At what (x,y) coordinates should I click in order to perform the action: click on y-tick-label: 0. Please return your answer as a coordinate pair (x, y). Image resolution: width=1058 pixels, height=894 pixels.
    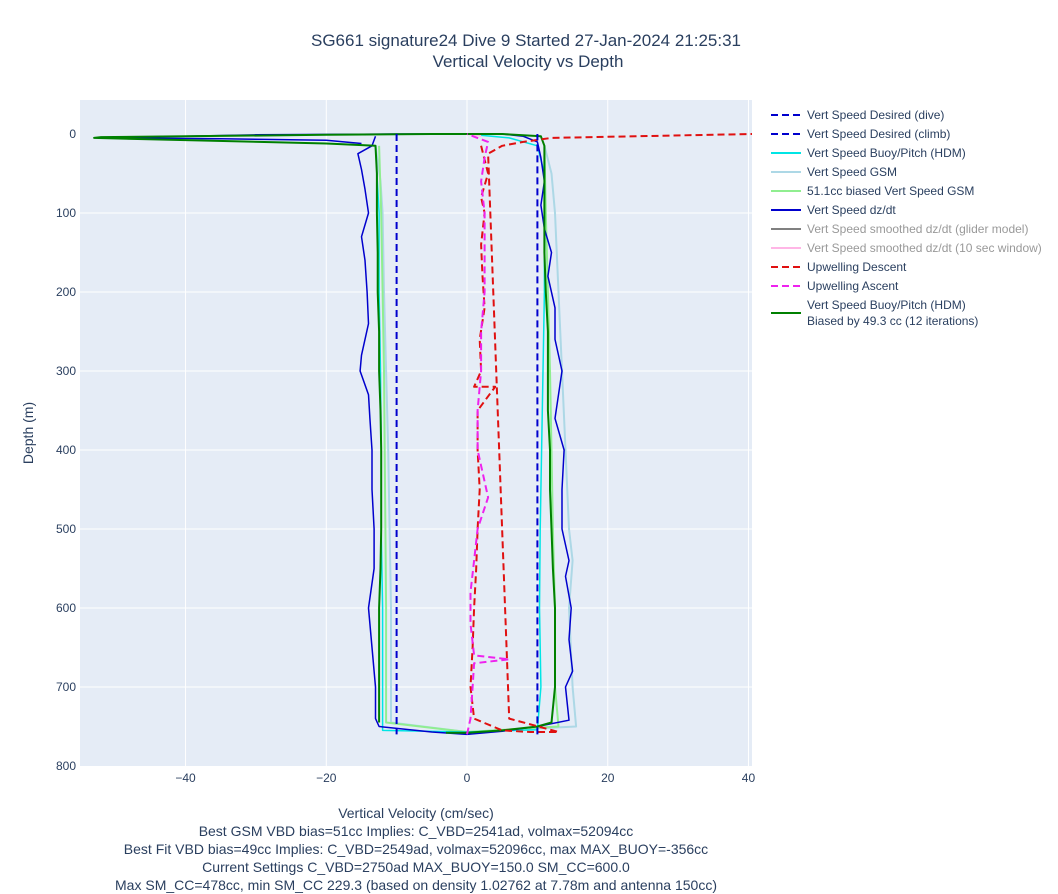
    Looking at the image, I should click on (72, 134).